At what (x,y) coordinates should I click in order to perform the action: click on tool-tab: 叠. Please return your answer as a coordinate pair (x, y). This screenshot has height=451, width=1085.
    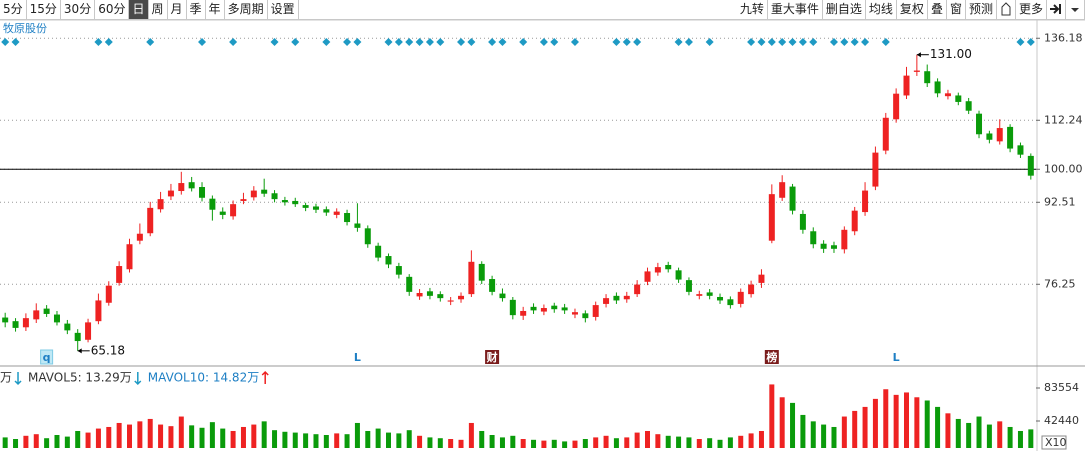
    Looking at the image, I should click on (937, 9).